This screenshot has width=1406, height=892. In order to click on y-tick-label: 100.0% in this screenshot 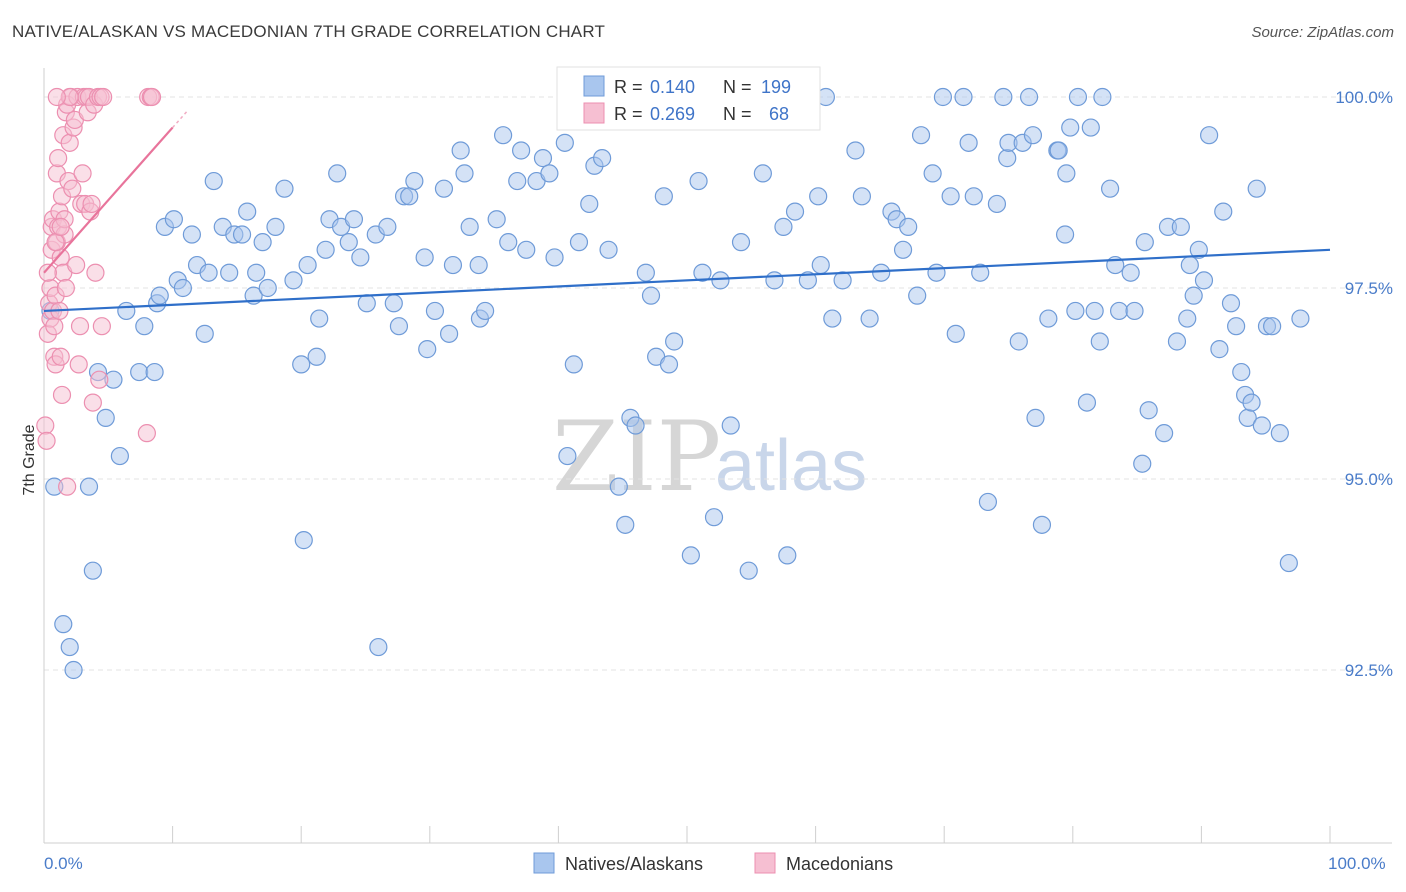, I will do `click(1364, 97)`.